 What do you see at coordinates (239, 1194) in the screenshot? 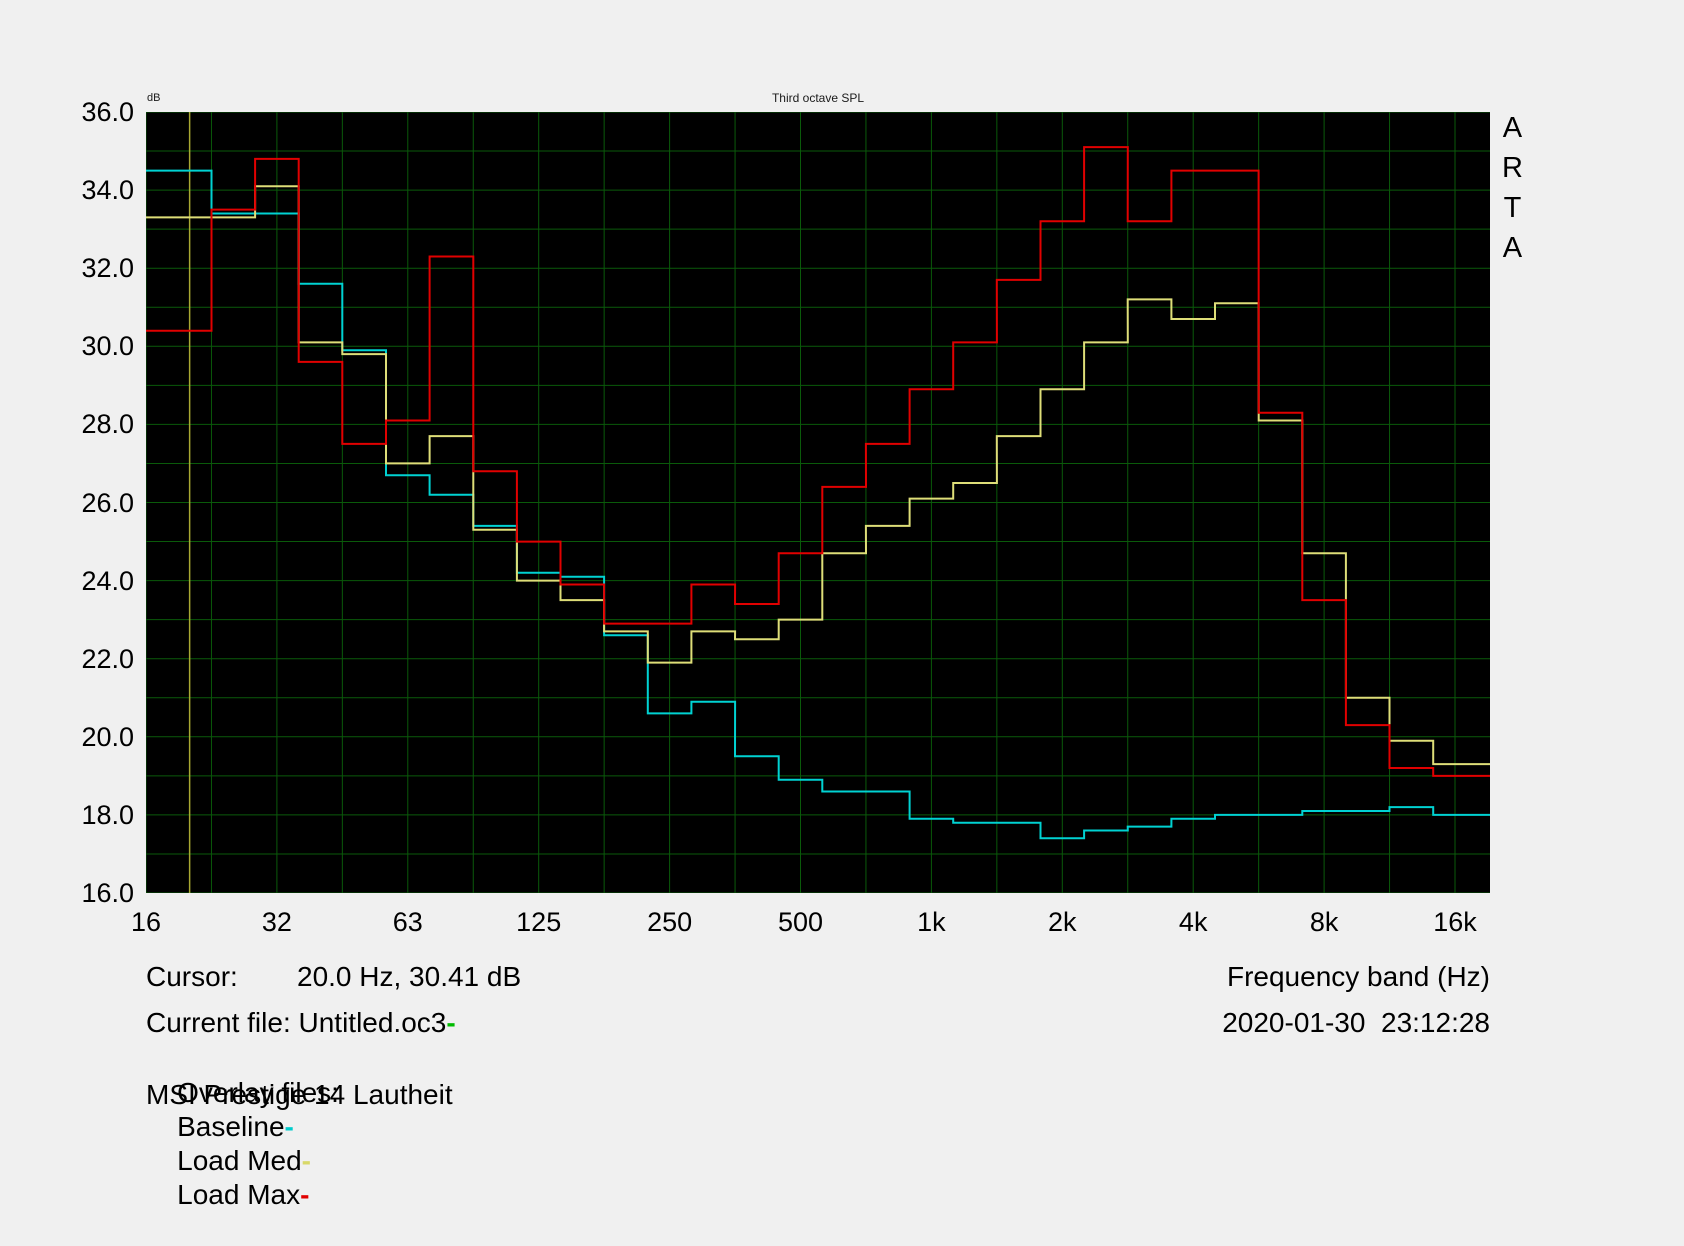
I see `overlay-load-max-label: Load Max` at bounding box center [239, 1194].